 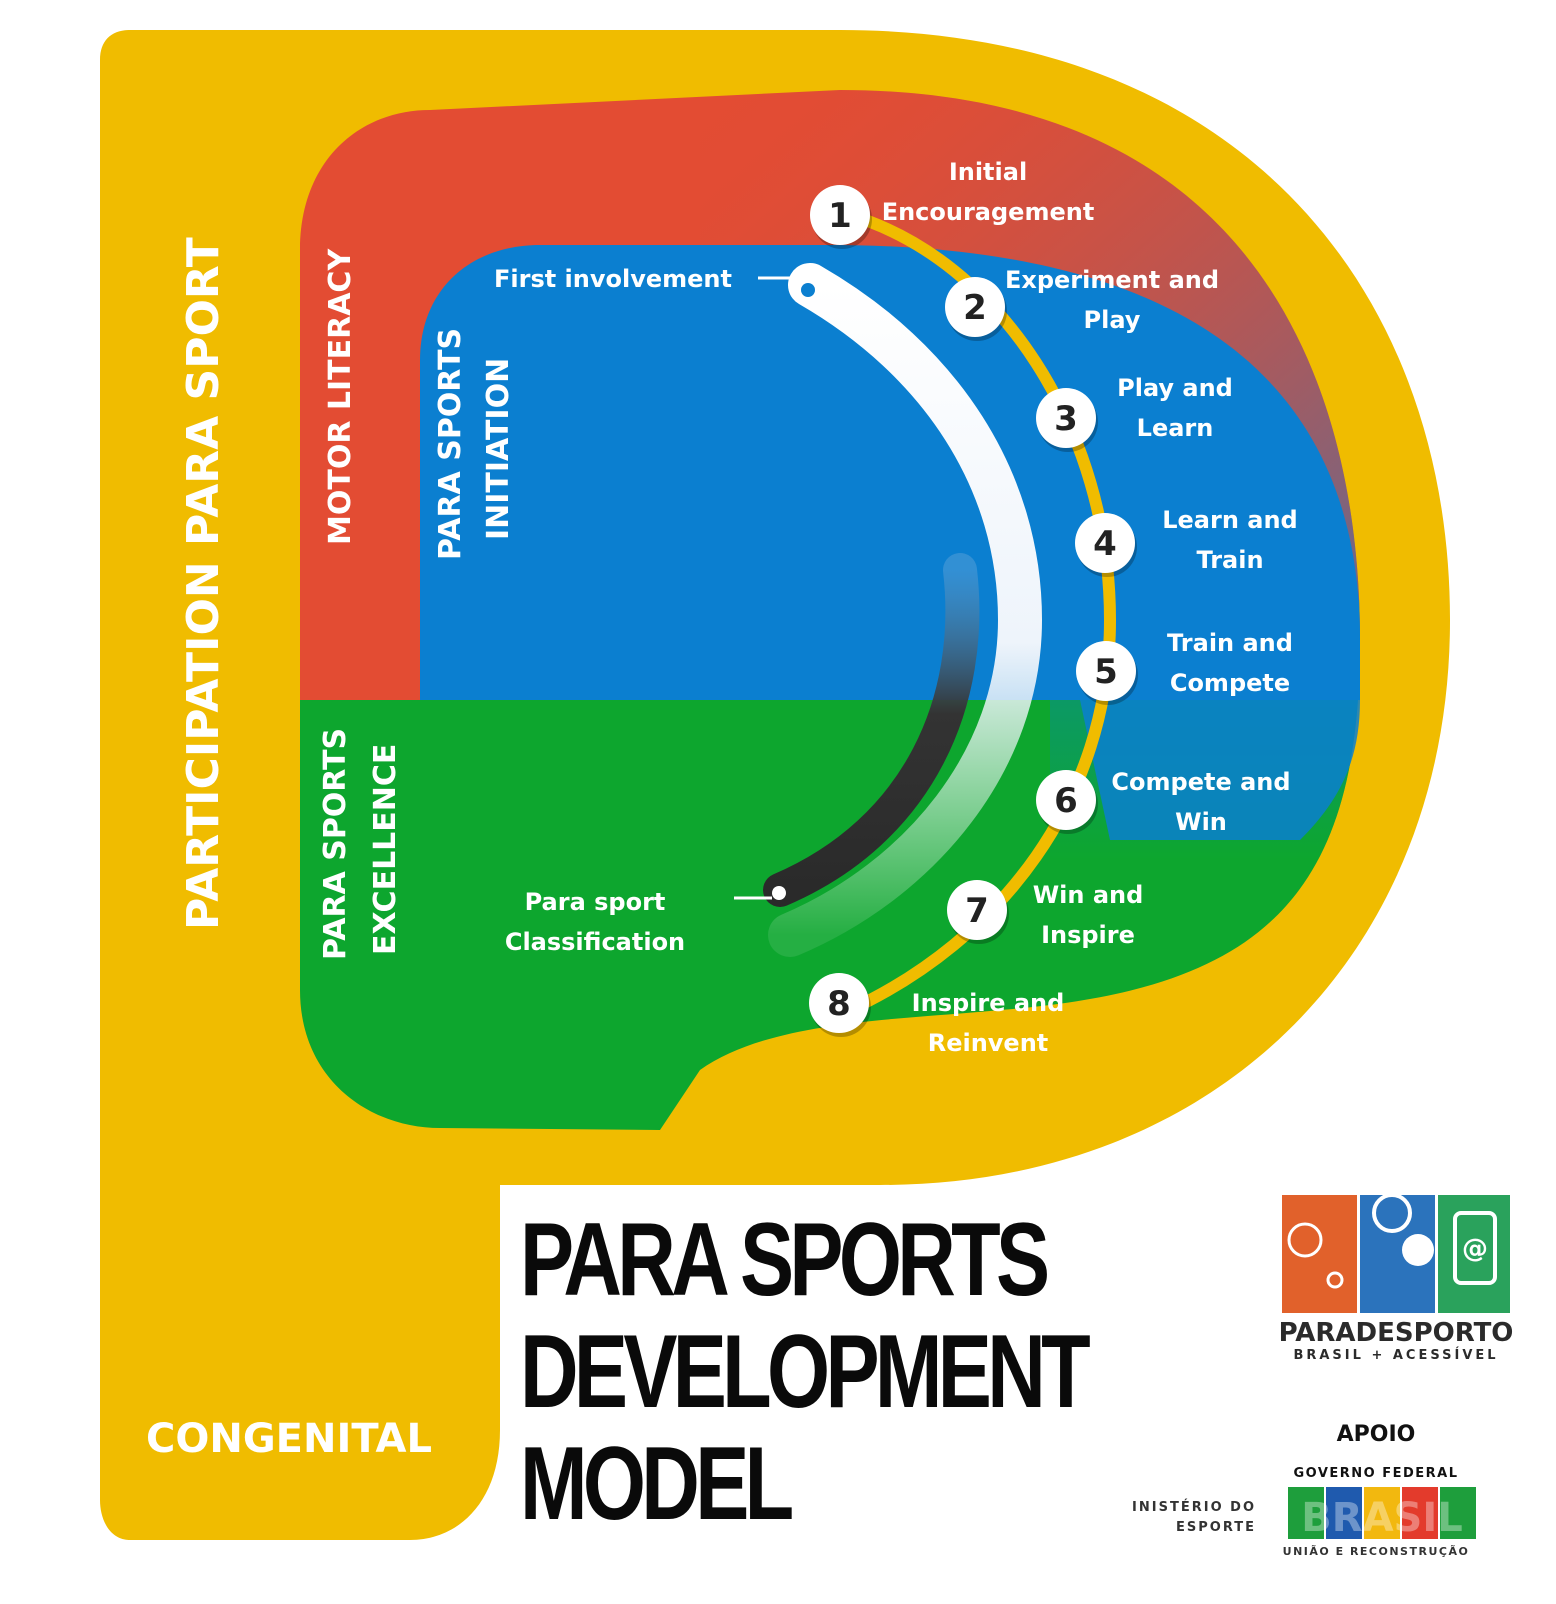 I want to click on classification-label-1: Para sport, so click(x=595, y=902).